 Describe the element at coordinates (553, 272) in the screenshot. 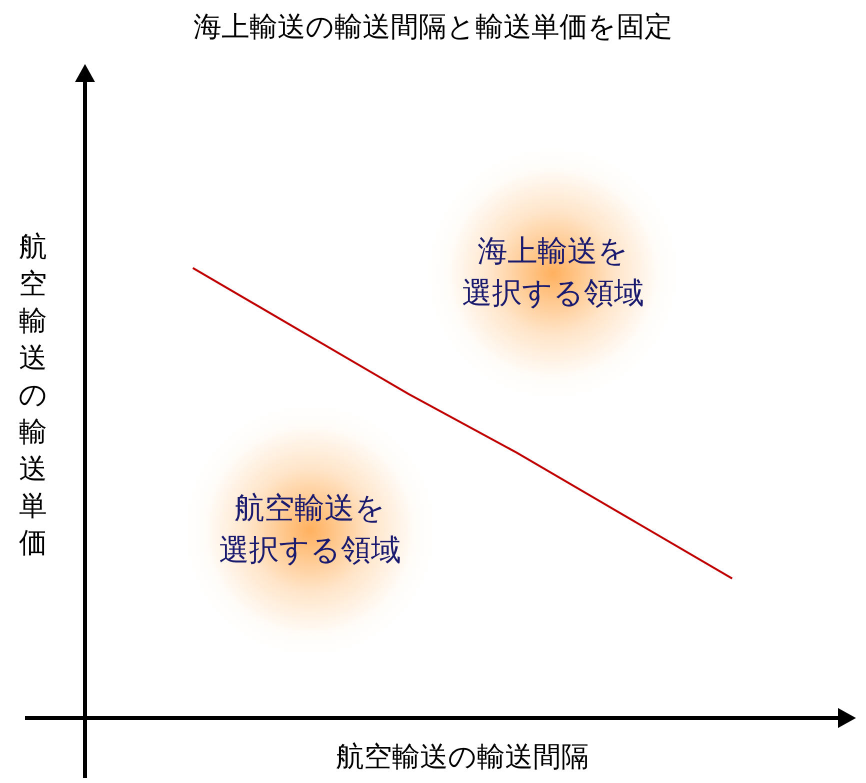

I see `annotation: 海上輸送を選択する領域` at that location.